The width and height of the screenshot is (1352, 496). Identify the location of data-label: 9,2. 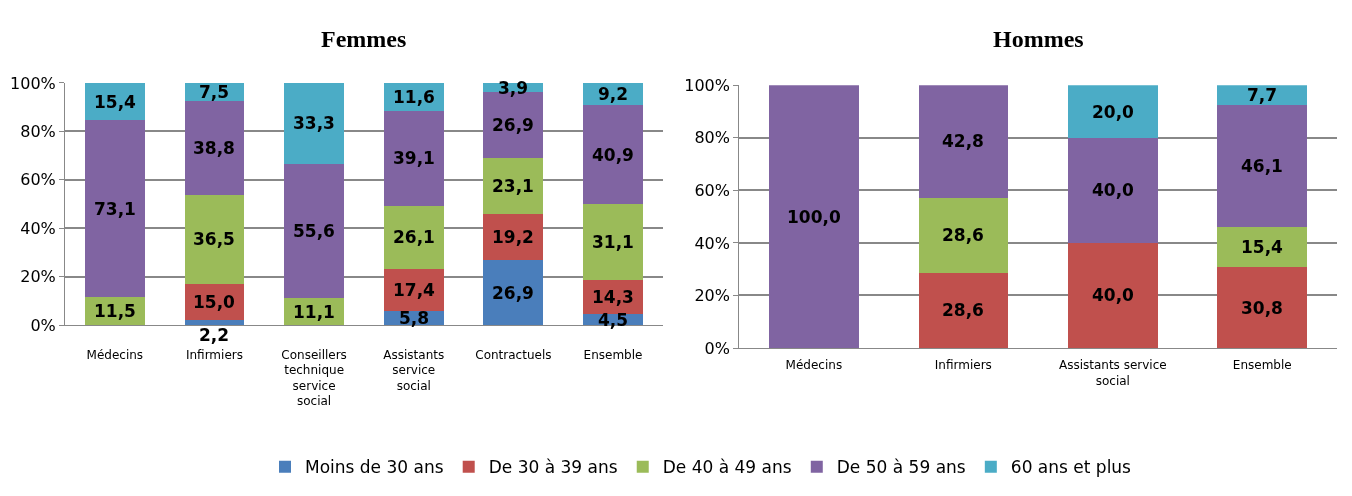
(613, 94).